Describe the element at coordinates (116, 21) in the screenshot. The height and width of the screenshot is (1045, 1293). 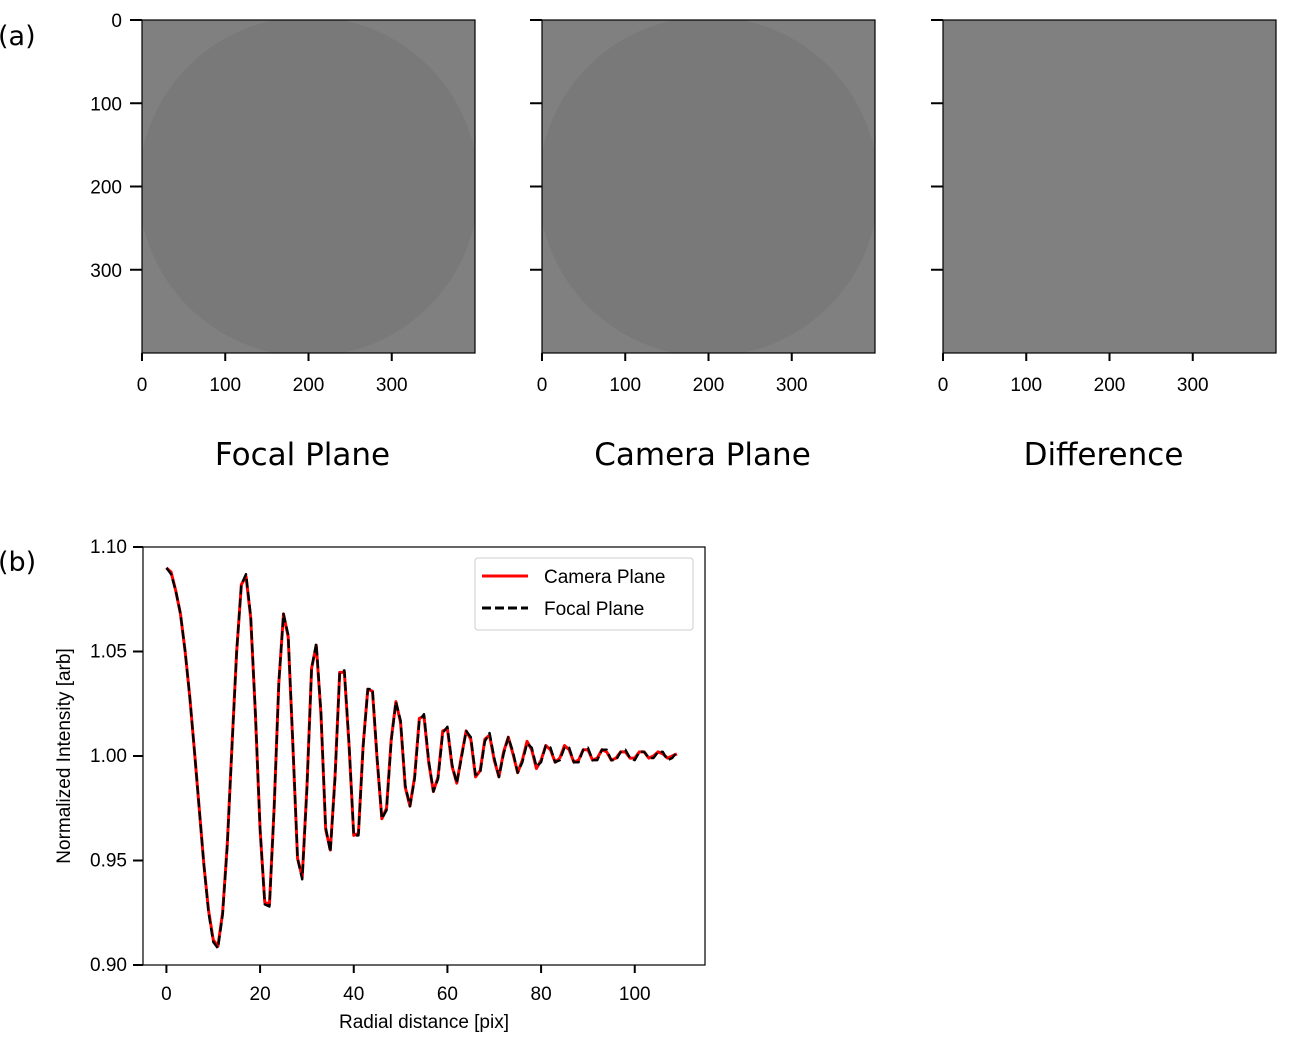
I see `y-tick-label: 0` at that location.